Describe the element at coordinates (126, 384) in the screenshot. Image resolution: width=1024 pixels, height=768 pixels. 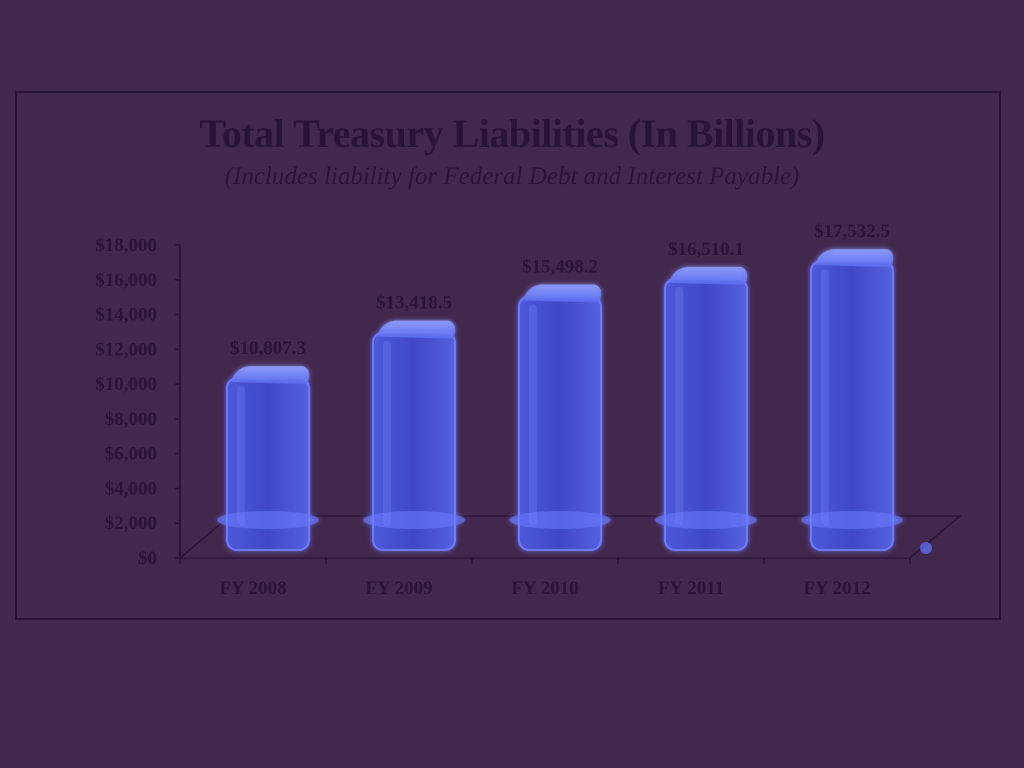
I see `y-tick-label: $10,000` at that location.